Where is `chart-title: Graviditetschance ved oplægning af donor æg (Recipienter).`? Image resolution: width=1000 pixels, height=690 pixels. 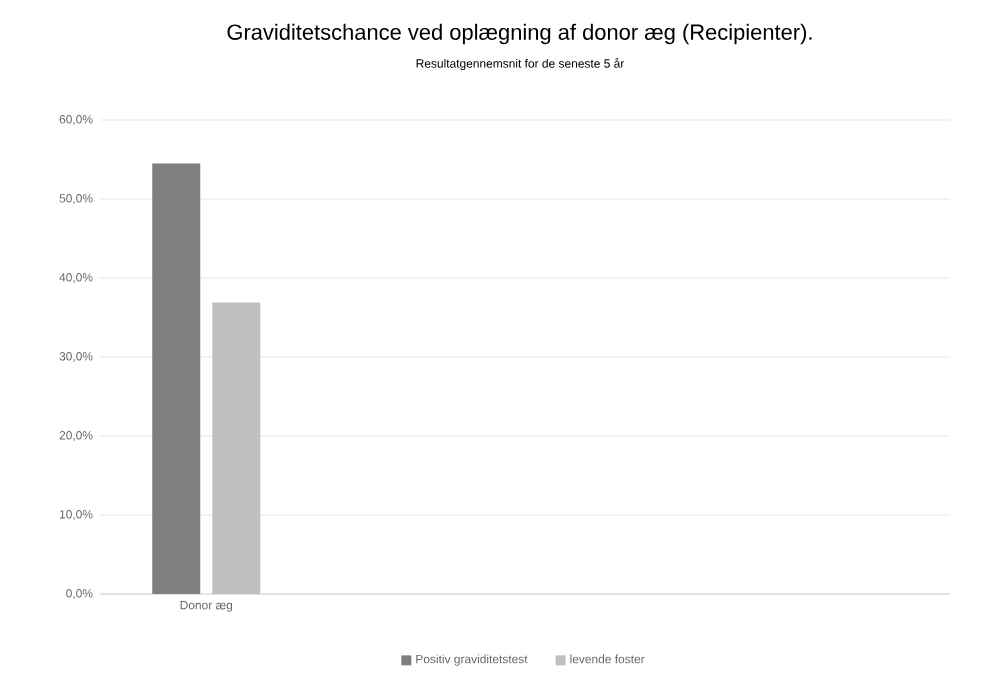 chart-title: Graviditetschance ved oplægning af donor æg (Recipienter). is located at coordinates (519, 34).